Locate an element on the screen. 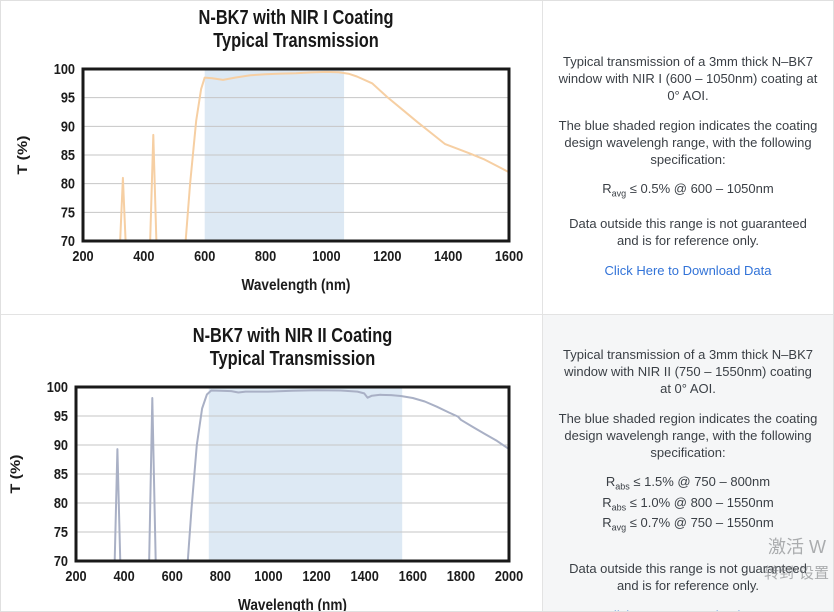 The width and height of the screenshot is (834, 612). nir2-title-line1: N-BK7 with NIR II Coating is located at coordinates (292, 336).